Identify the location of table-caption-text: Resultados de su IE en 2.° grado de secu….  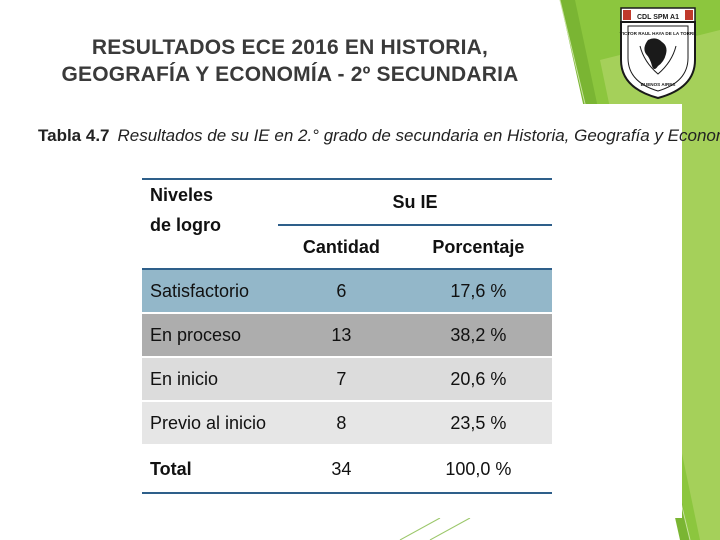
(418, 135).